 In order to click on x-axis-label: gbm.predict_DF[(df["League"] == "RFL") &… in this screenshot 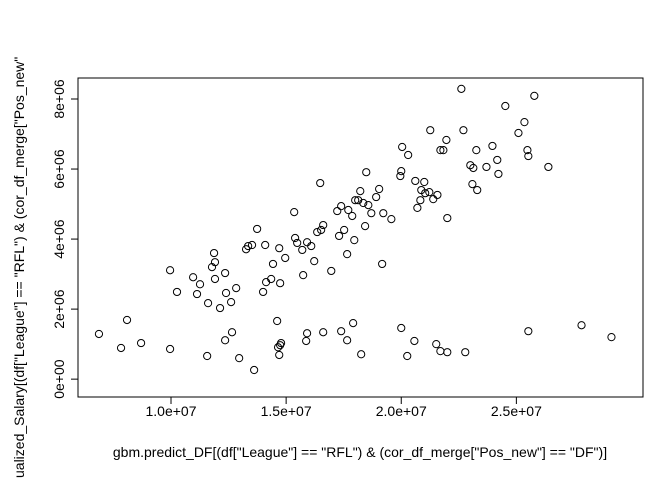, I will do `click(360, 452)`.